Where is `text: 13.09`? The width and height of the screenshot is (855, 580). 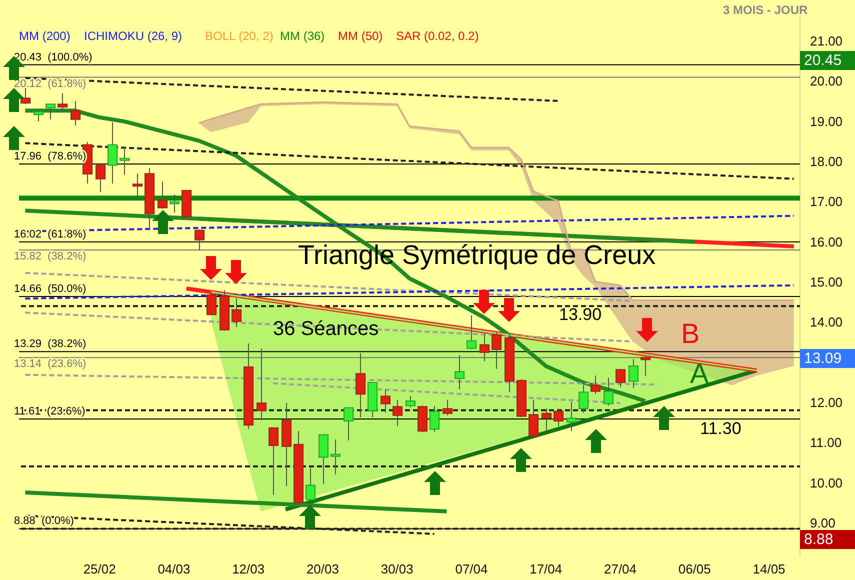
text: 13.09 is located at coordinates (827, 358).